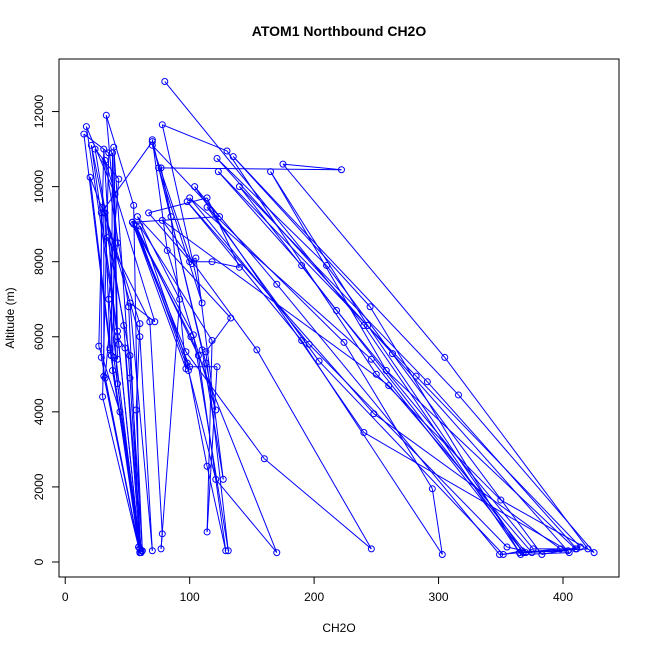  What do you see at coordinates (39, 261) in the screenshot?
I see `y-tick-label: 8000` at bounding box center [39, 261].